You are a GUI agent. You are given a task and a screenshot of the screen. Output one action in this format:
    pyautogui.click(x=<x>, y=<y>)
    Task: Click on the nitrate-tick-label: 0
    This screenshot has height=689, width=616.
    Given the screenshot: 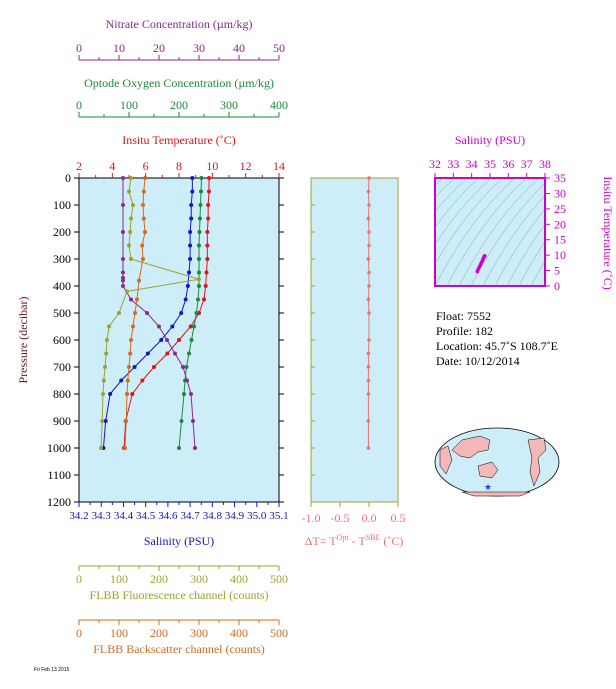 What is the action you would take?
    pyautogui.click(x=79, y=48)
    